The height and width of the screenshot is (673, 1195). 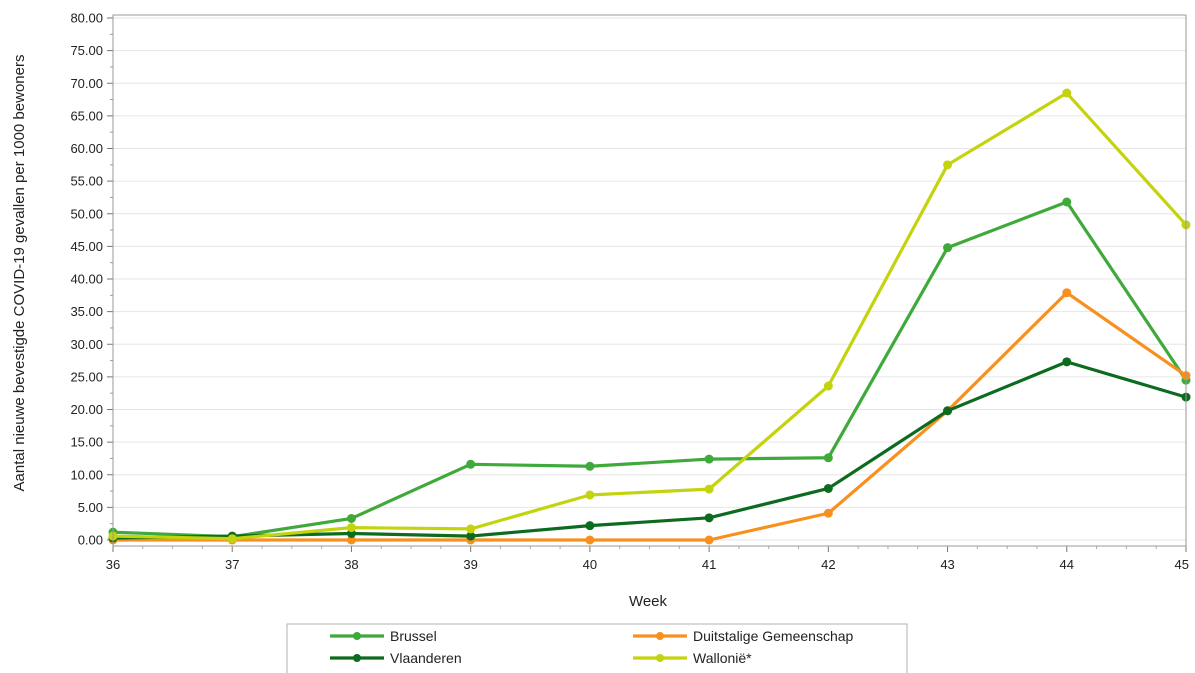 I want to click on y-tick-label: 45.00, so click(x=86, y=246).